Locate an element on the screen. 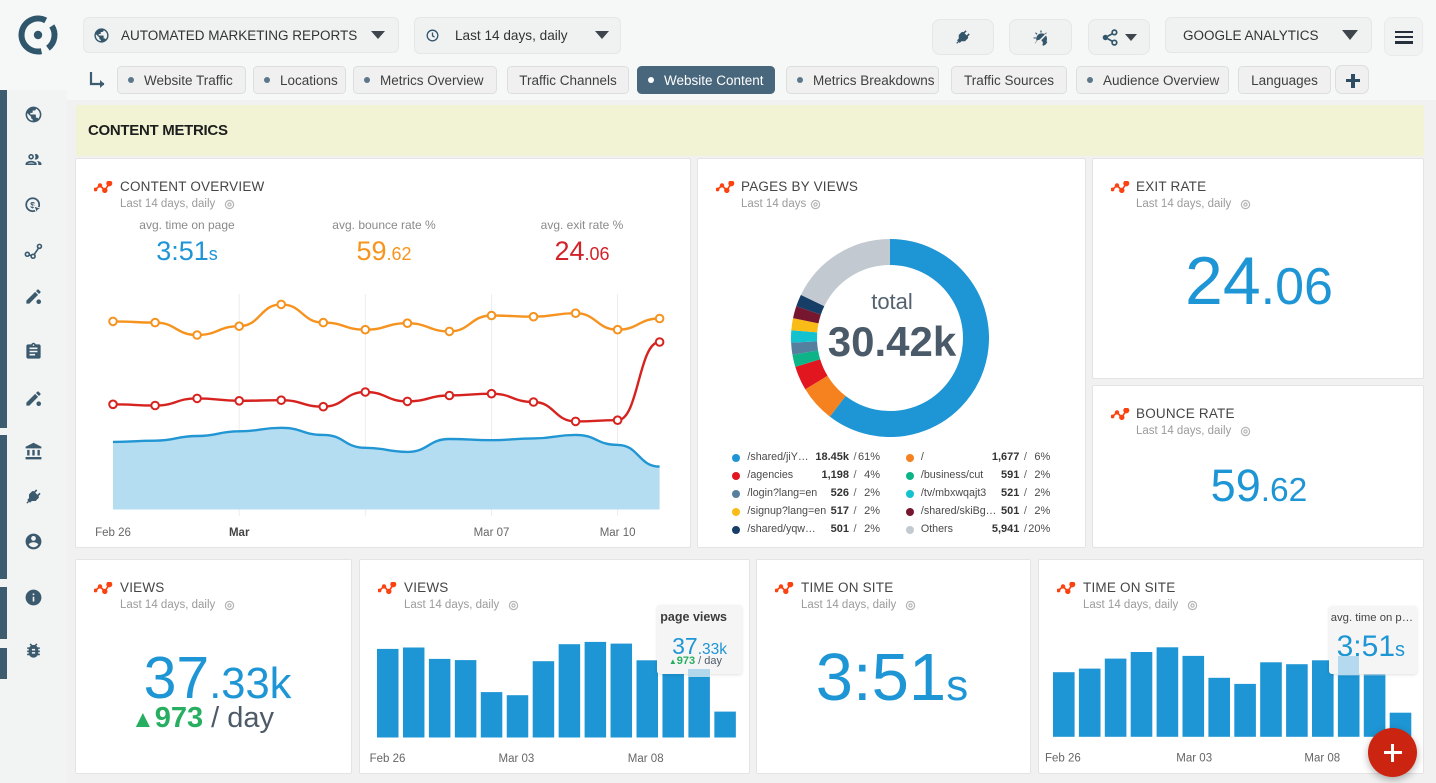 This screenshot has height=783, width=1436. svg-text: Mar 10 is located at coordinates (618, 533).